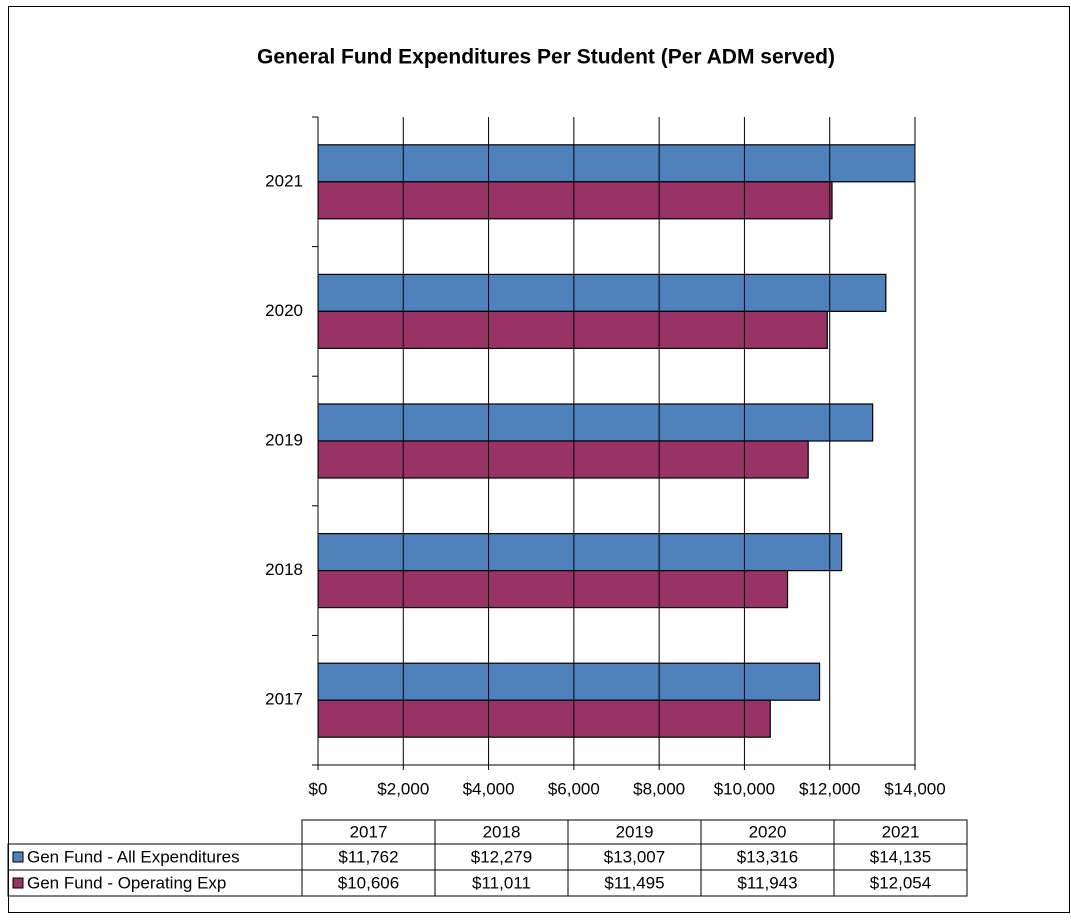 This screenshot has width=1071, height=920. I want to click on x-tick-label: $12,000, so click(829, 788).